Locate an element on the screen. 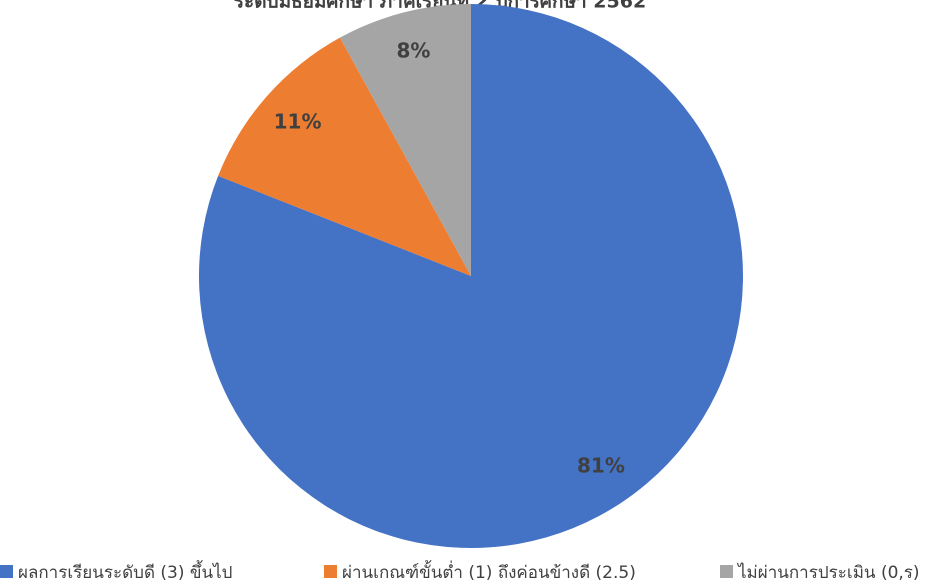 The width and height of the screenshot is (952, 583). legend-label: ไม่ผ่านการประเมิน (0,ร) is located at coordinates (828, 572).